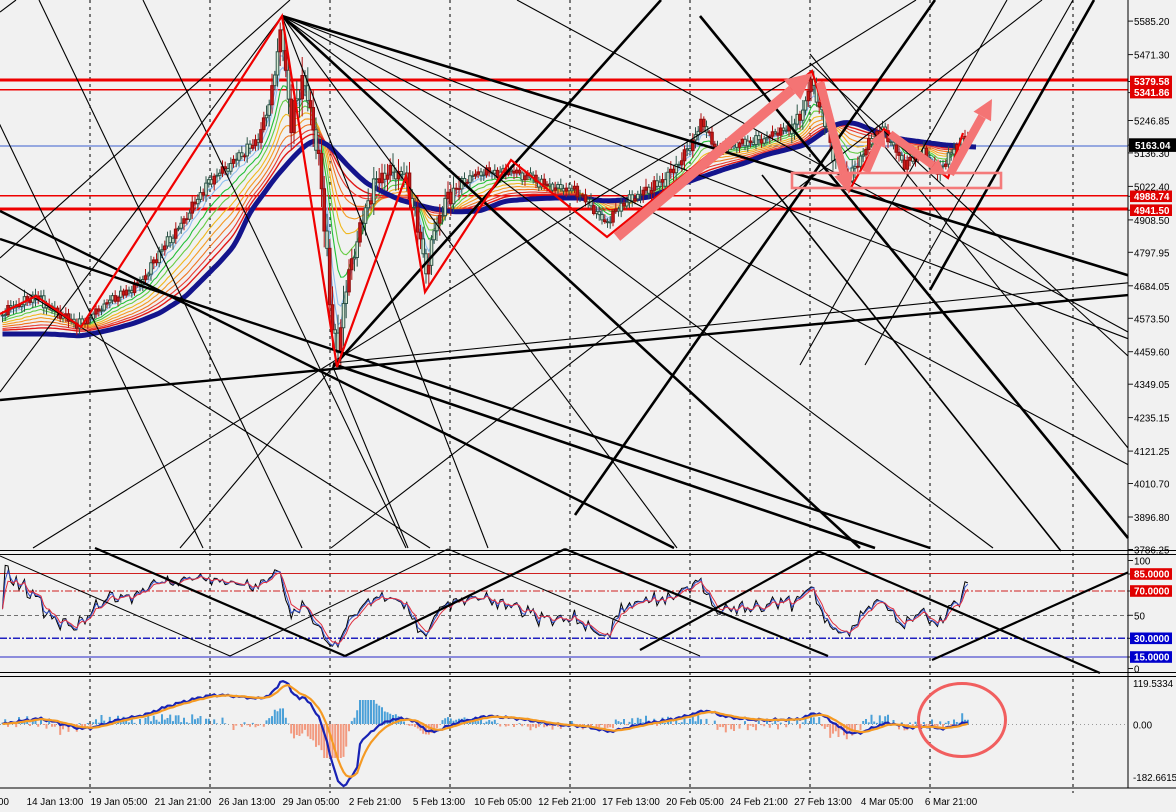 Image resolution: width=1176 pixels, height=812 pixels. What do you see at coordinates (1152, 385) in the screenshot?
I see `svg-text: 4349.05` at bounding box center [1152, 385].